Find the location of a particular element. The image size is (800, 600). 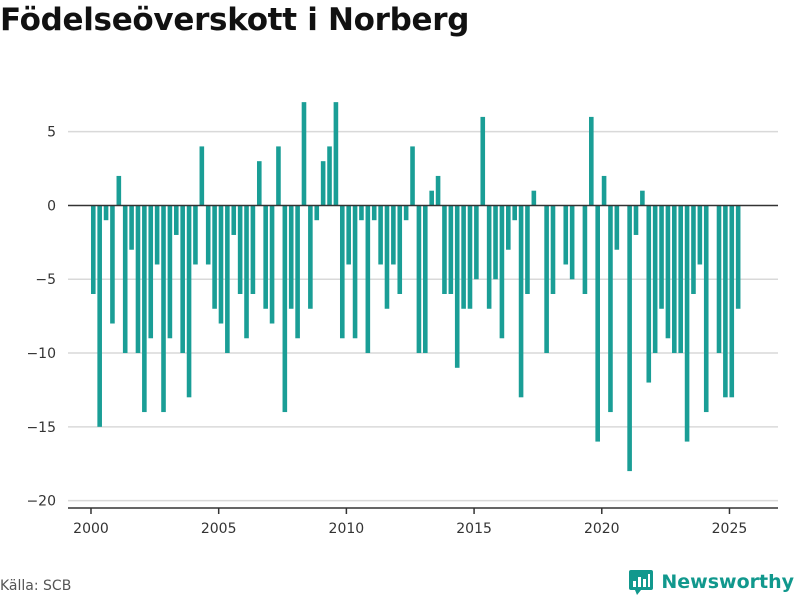

x-tick-label: 2010 is located at coordinates (347, 529).